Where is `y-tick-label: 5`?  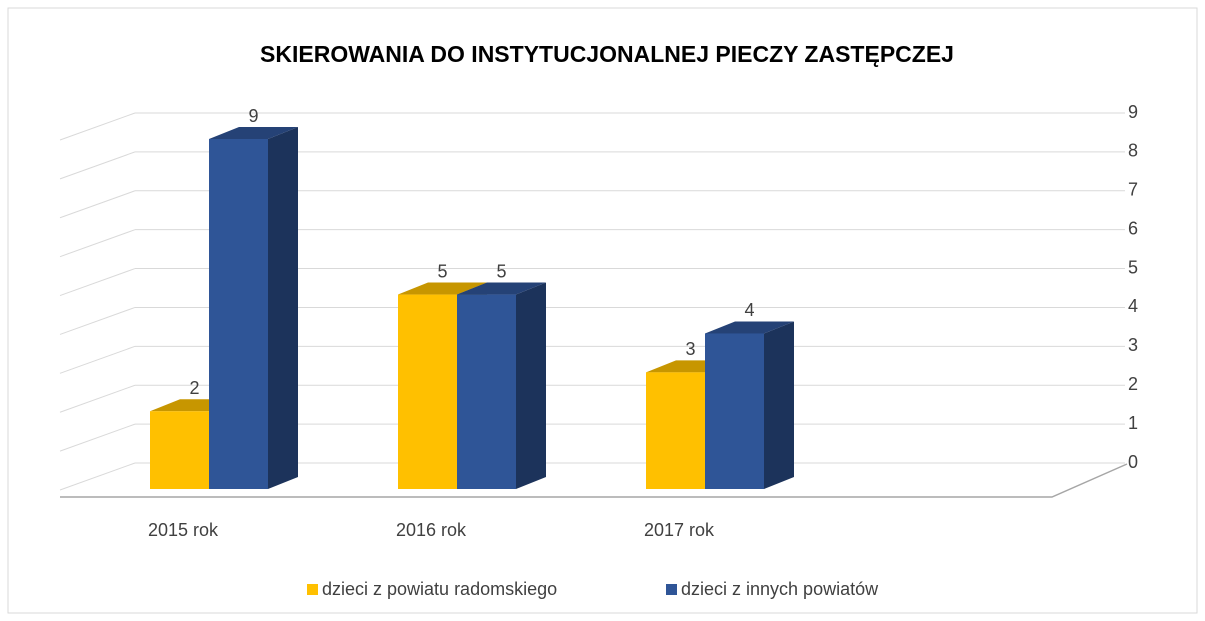 y-tick-label: 5 is located at coordinates (1133, 267).